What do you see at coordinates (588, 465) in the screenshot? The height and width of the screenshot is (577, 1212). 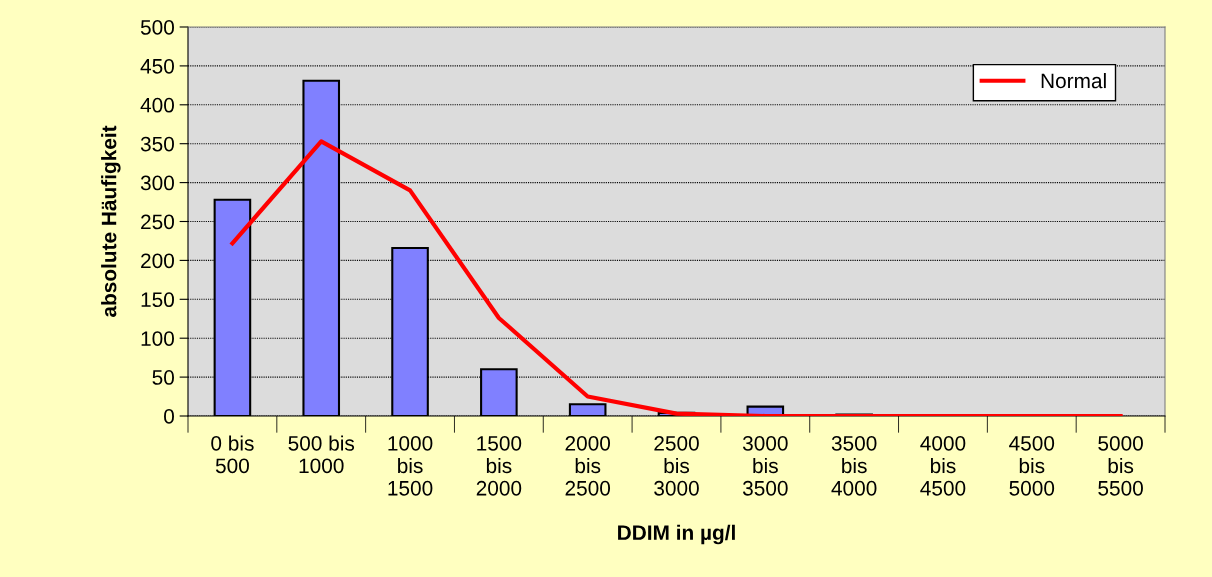 I see `x-tick-label: 2000 bis 2500` at bounding box center [588, 465].